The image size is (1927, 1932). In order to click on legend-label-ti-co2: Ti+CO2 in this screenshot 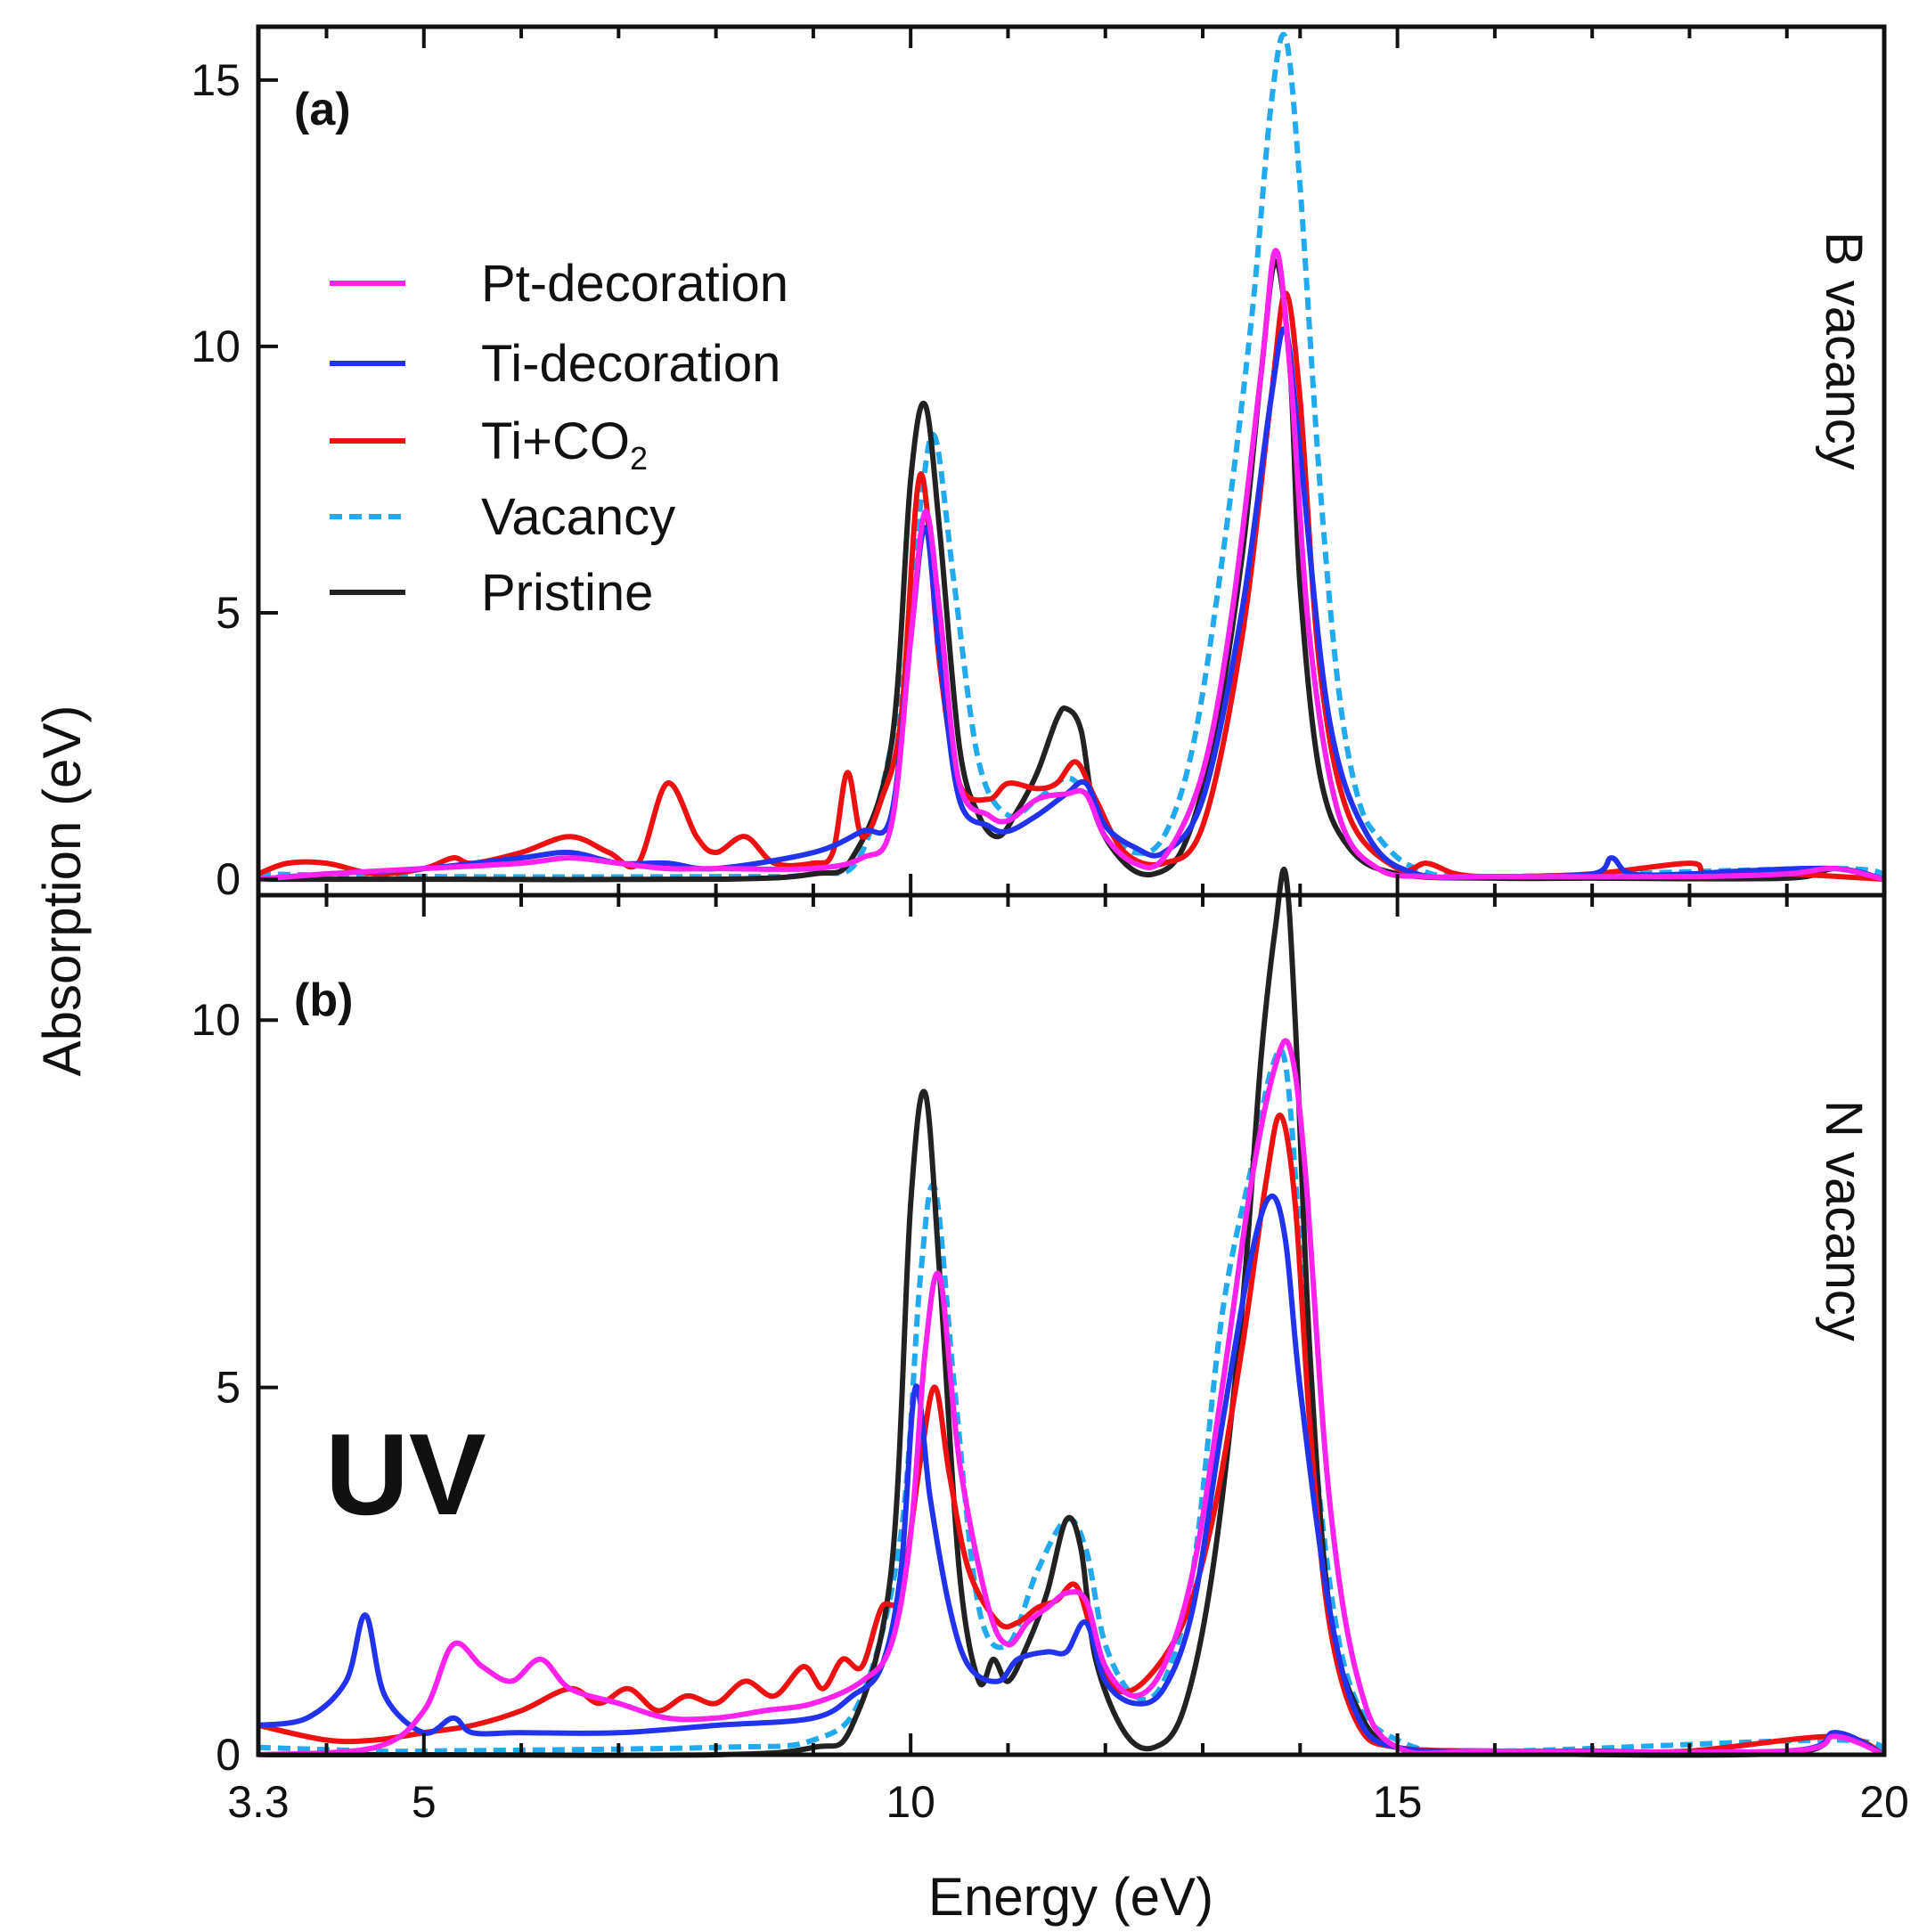, I will do `click(564, 445)`.